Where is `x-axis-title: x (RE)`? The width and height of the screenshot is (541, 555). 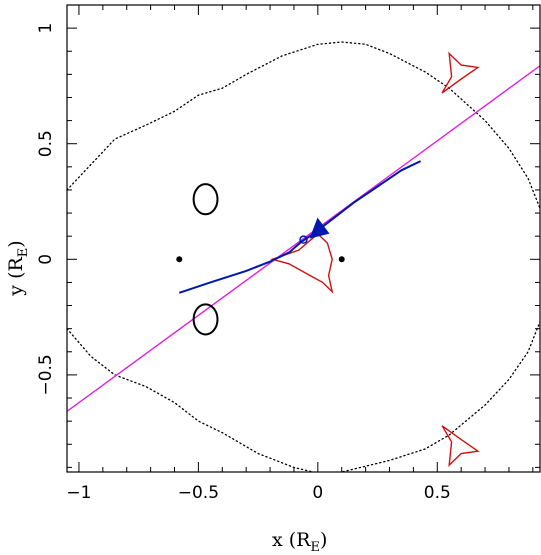 x-axis-title: x (RE) is located at coordinates (299, 542).